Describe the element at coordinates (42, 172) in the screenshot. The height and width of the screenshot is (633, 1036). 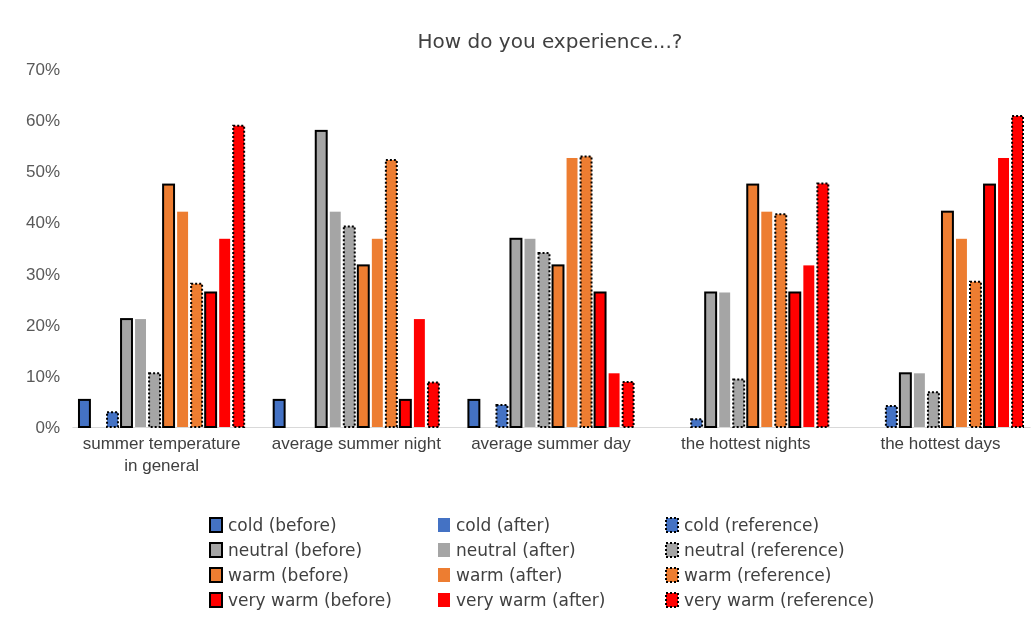
I see `y-tick-label: 50%` at that location.